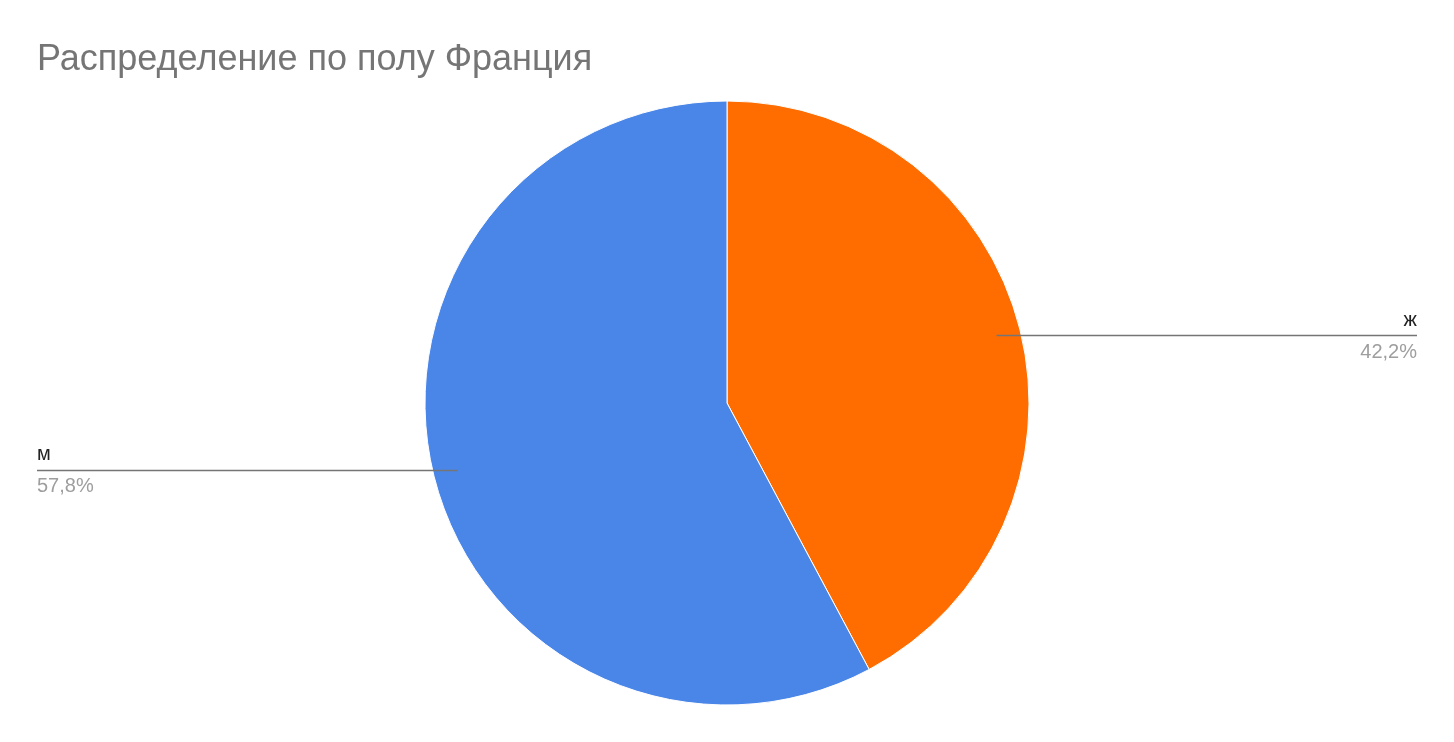 This screenshot has width=1454, height=742. Describe the element at coordinates (65, 485) in the screenshot. I see `data-label: 57,8%` at that location.